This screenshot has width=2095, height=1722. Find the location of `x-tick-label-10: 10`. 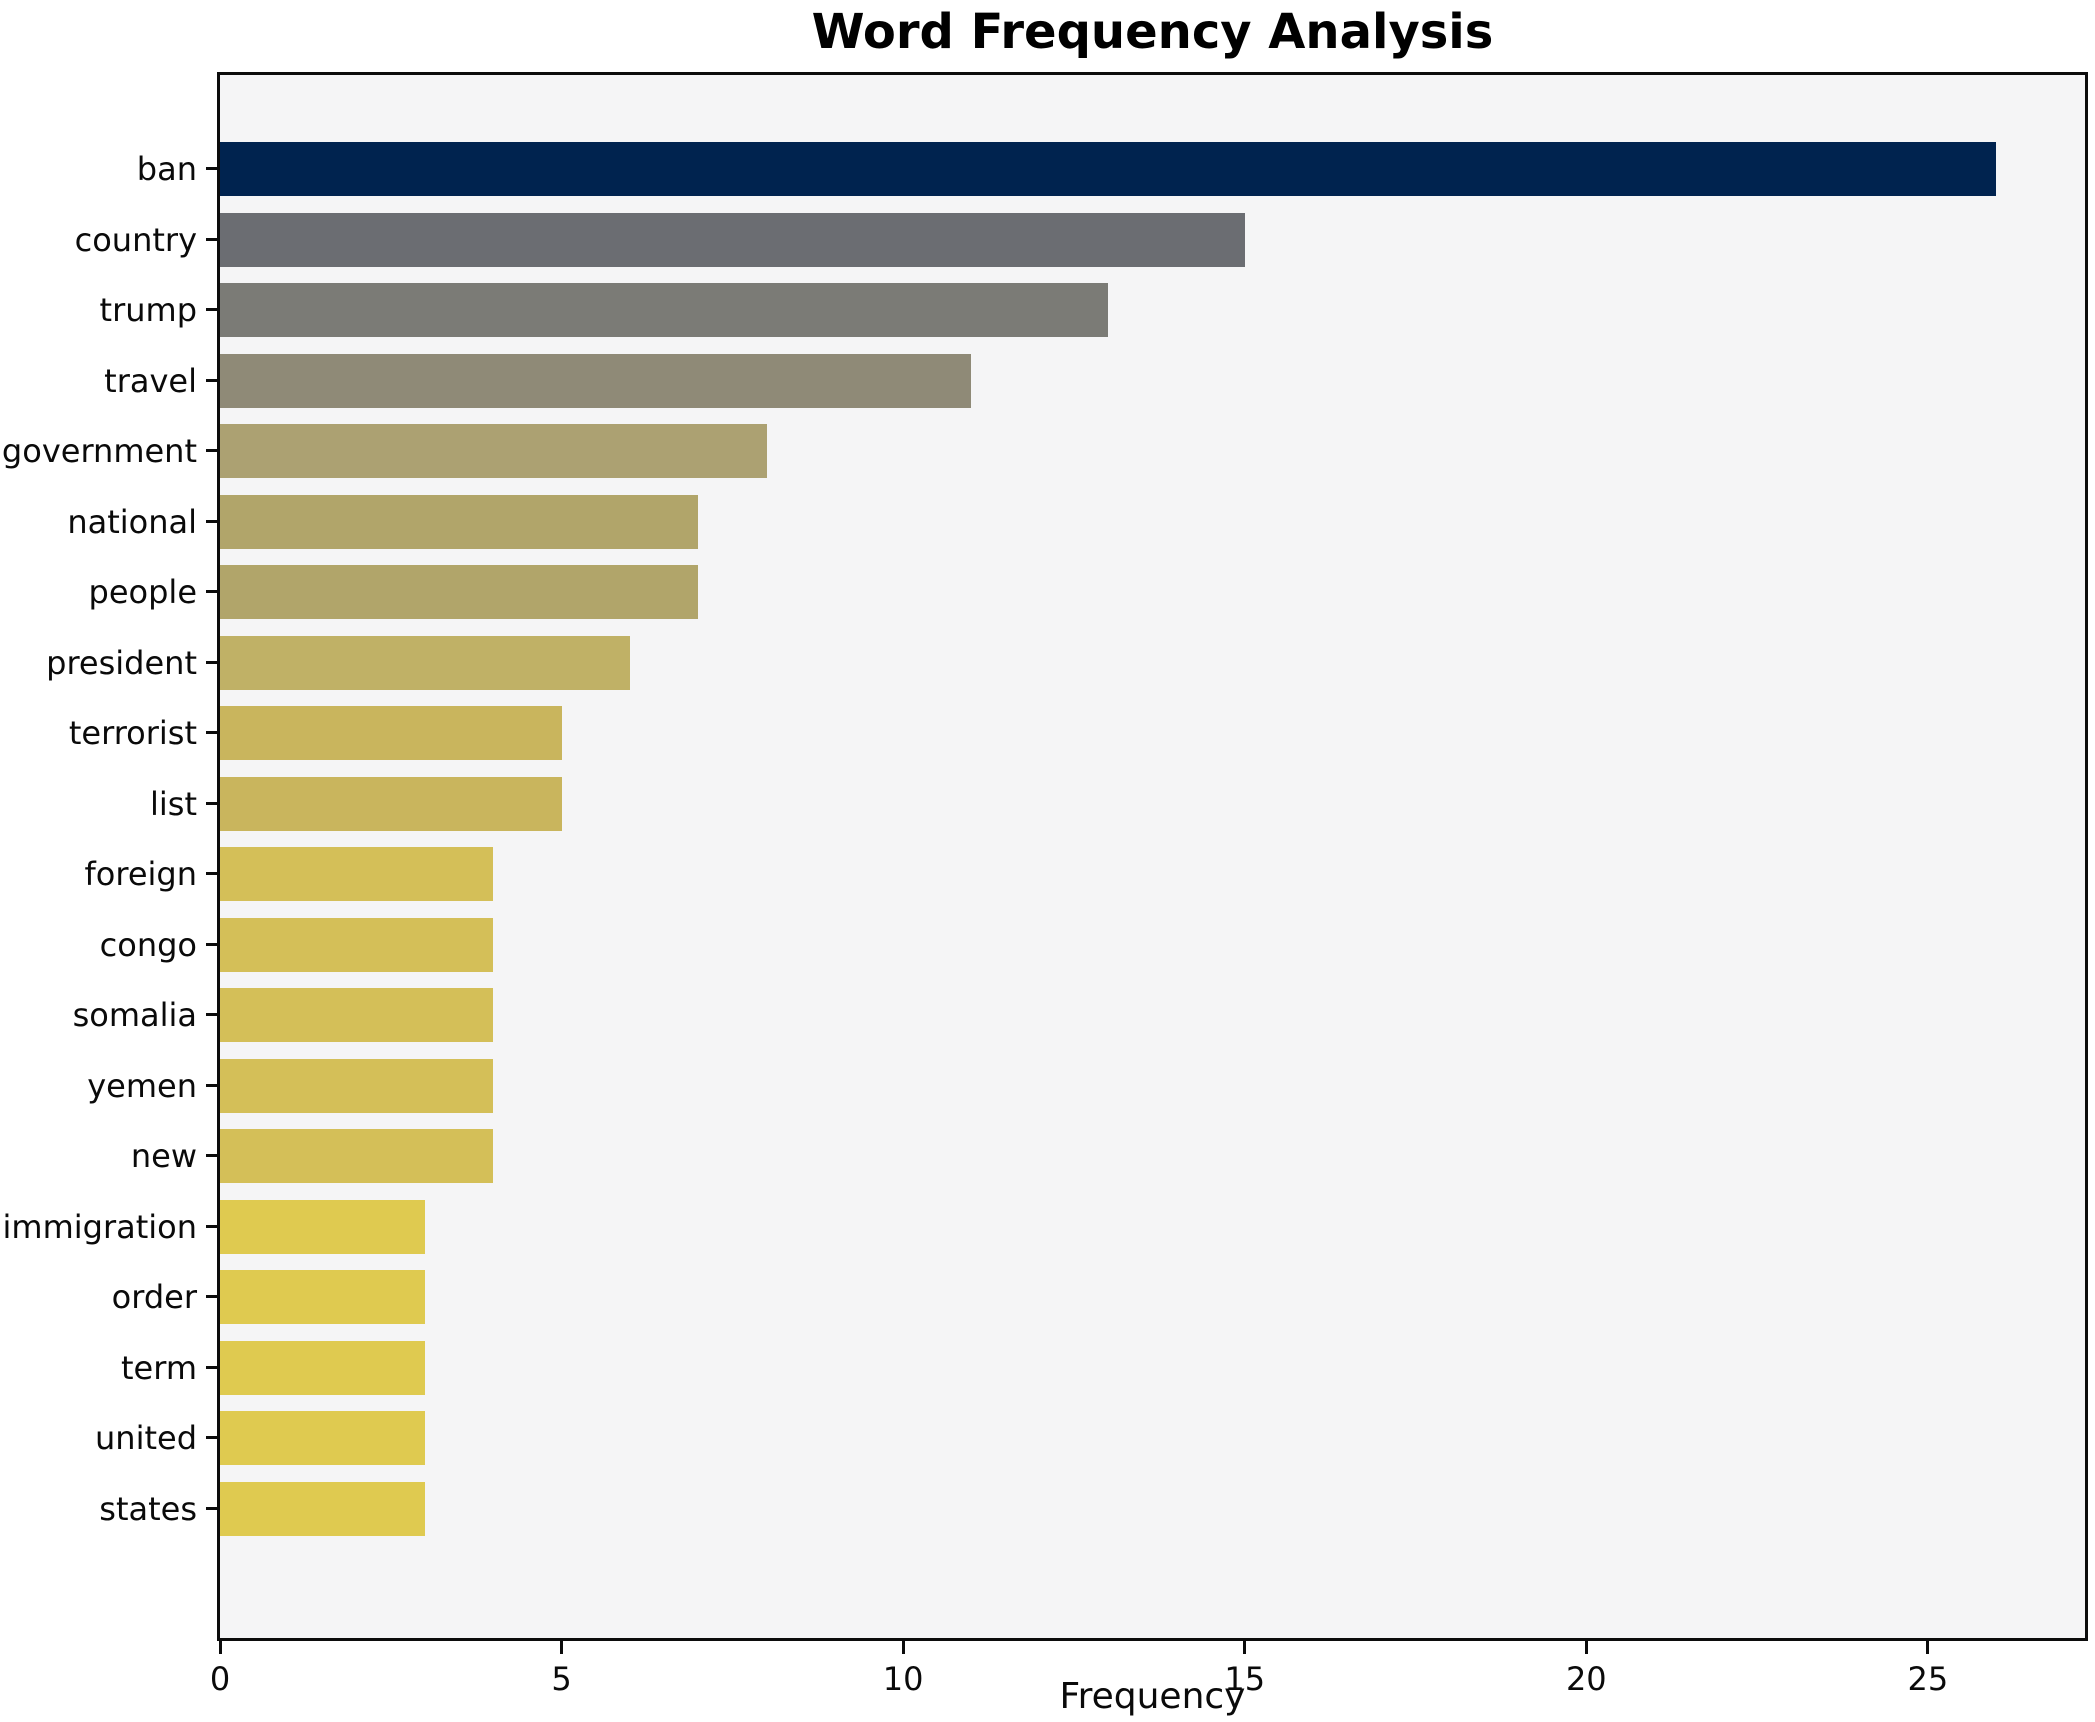

x-tick-label-10: 10 is located at coordinates (903, 1679).